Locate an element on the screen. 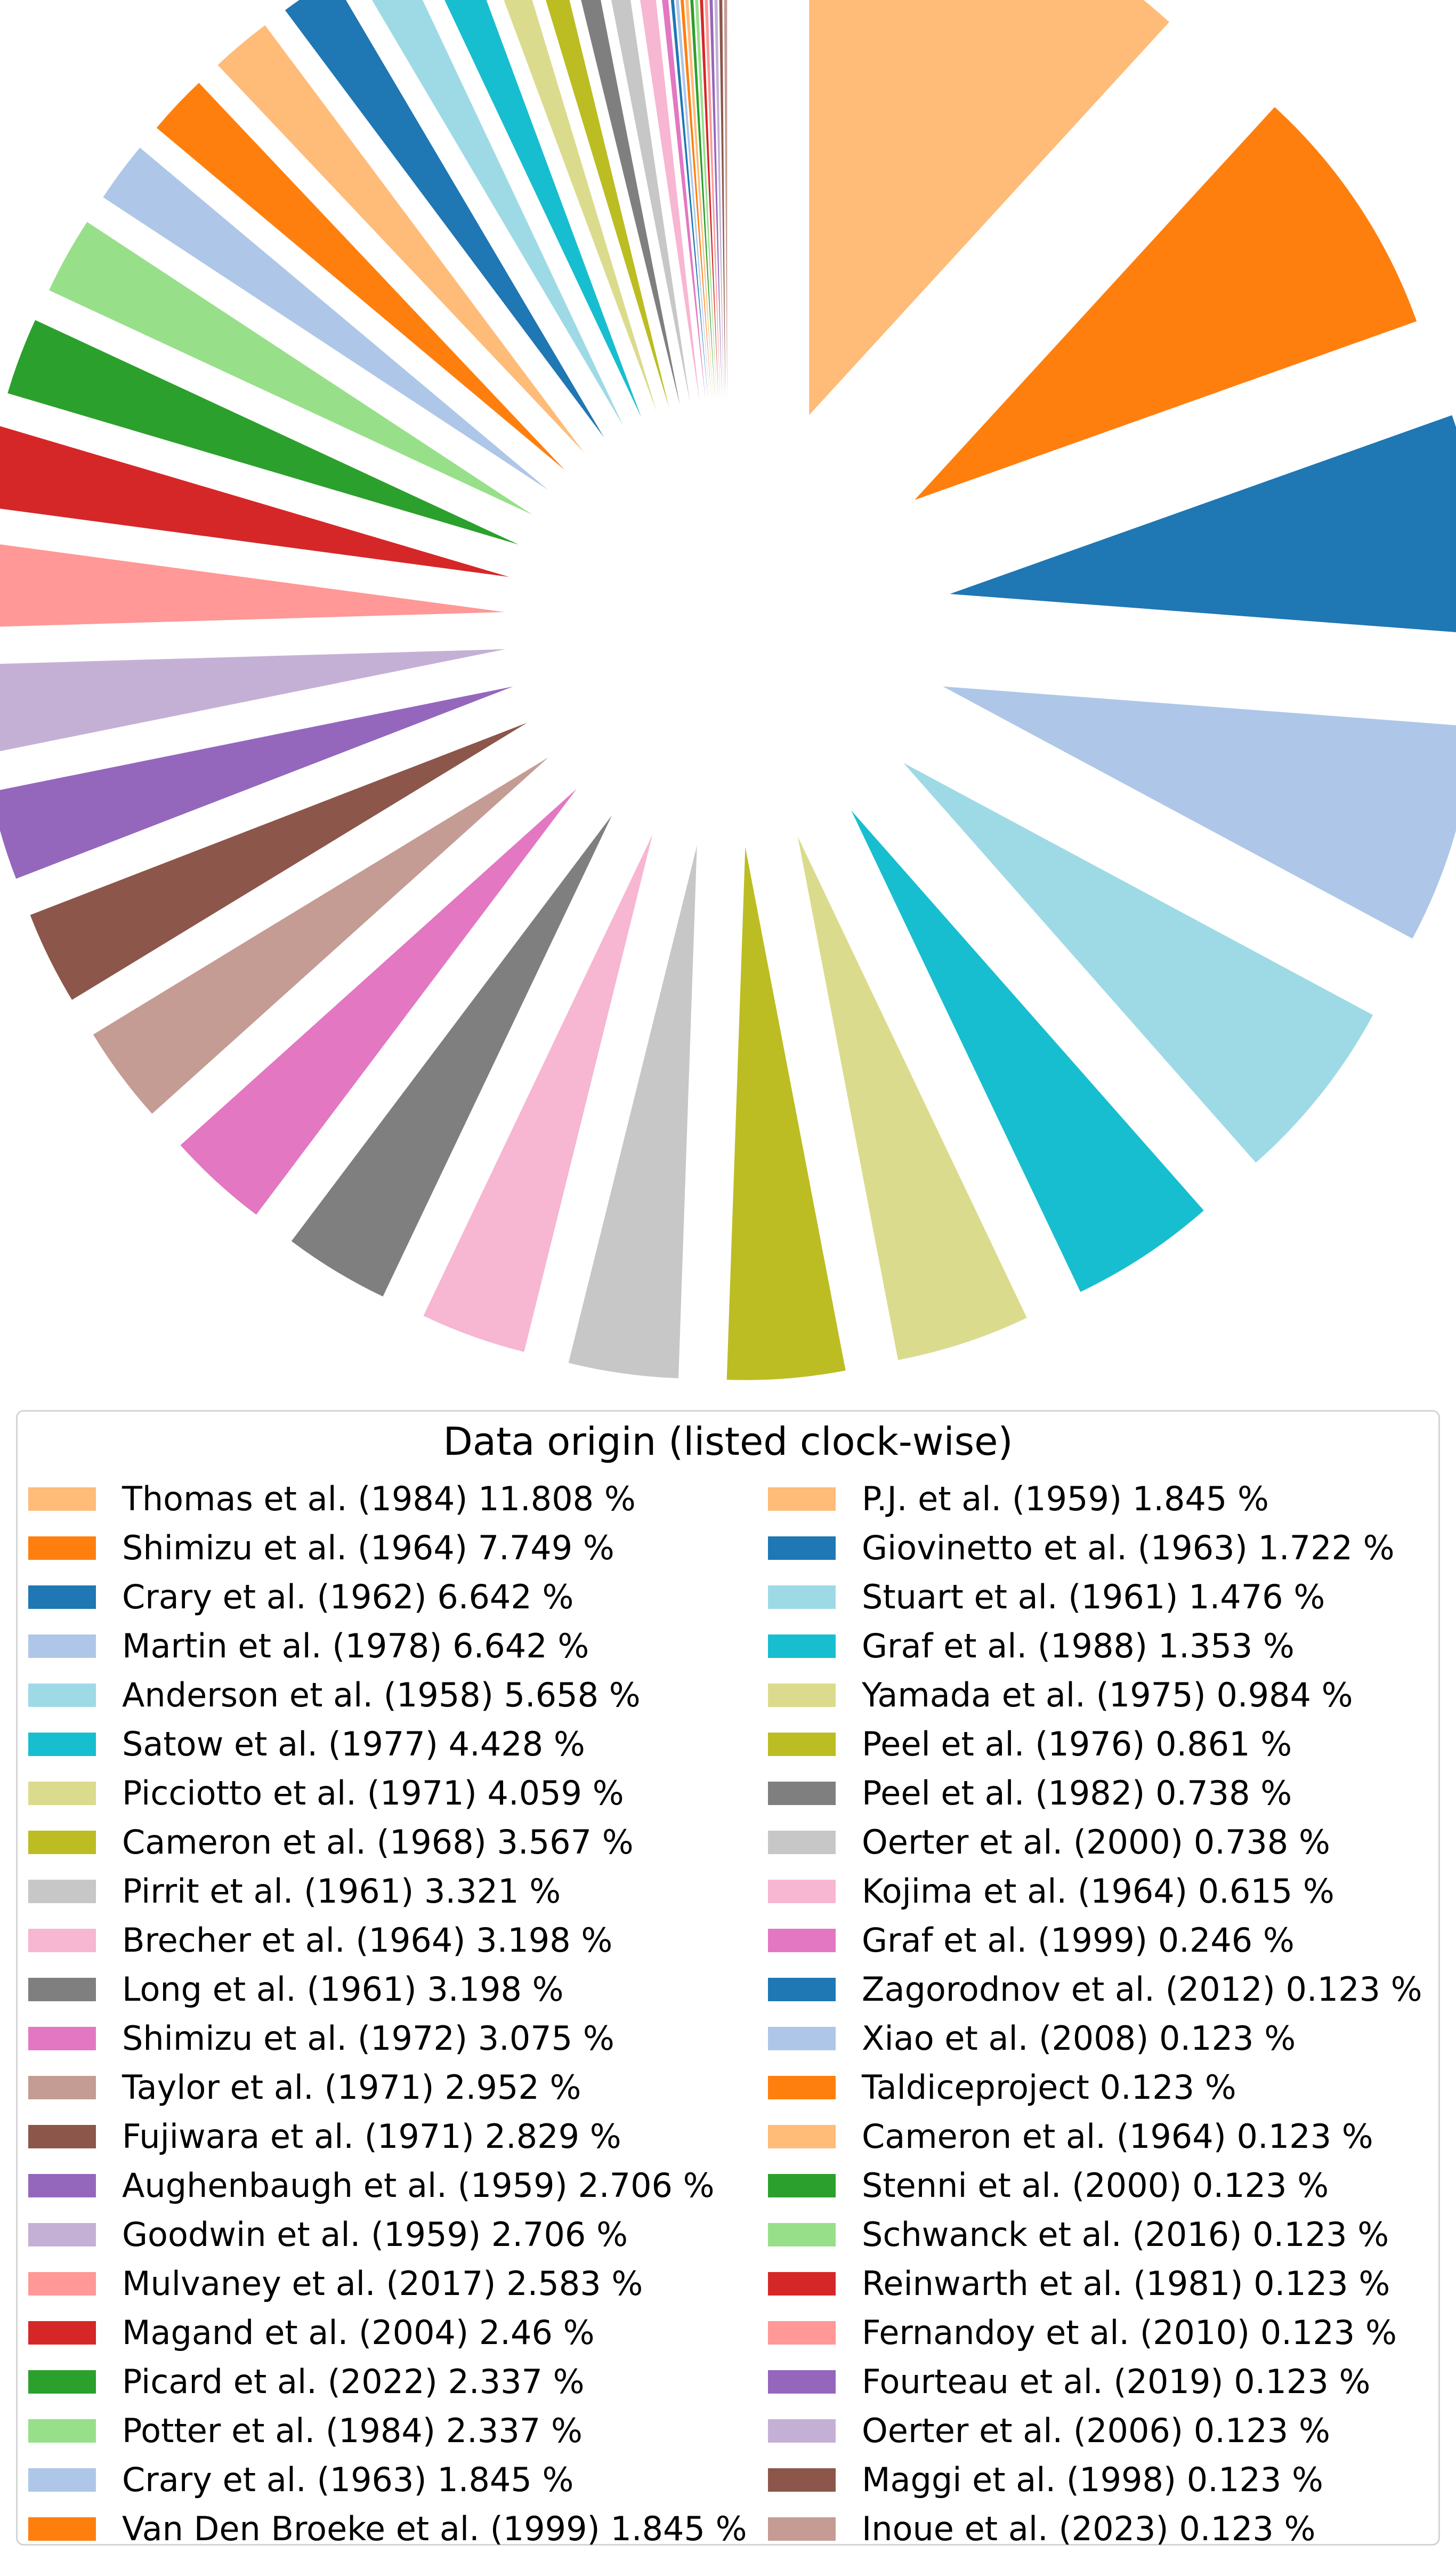 The image size is (1456, 2561). legend-label: Maggi et al. (1998) 0.123 % is located at coordinates (1092, 2479).